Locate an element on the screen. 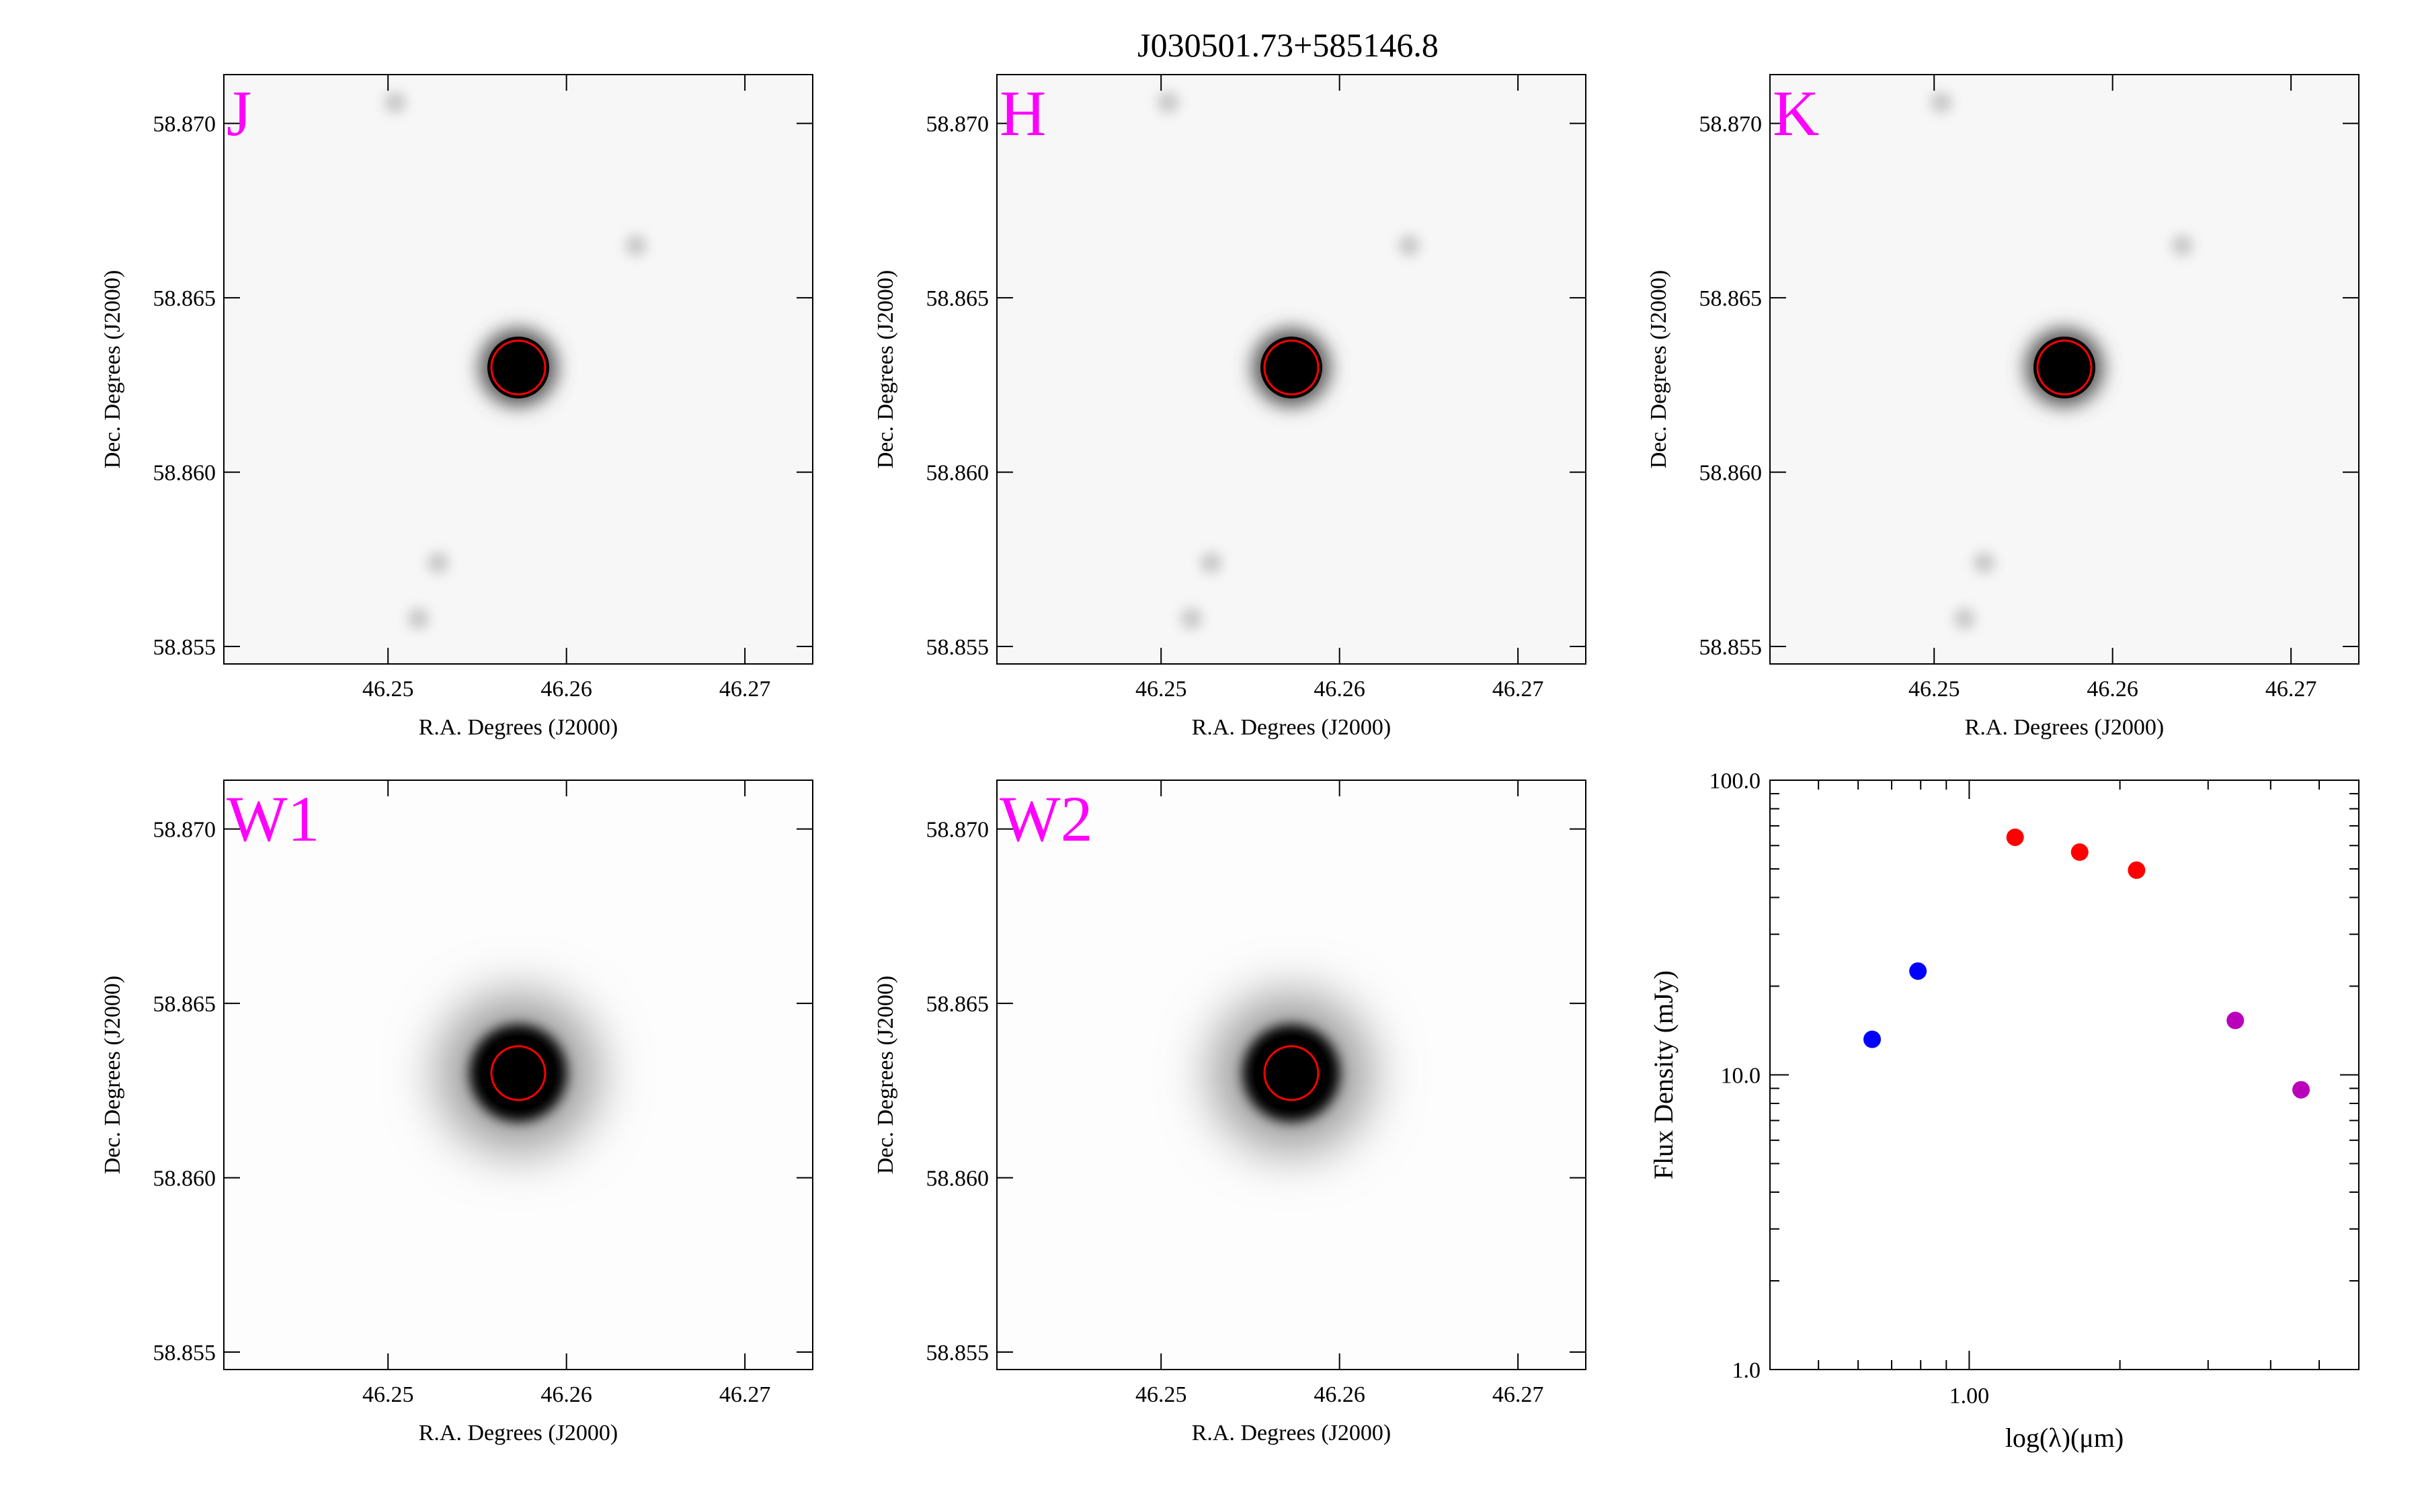  band-label: K is located at coordinates (1796, 113).